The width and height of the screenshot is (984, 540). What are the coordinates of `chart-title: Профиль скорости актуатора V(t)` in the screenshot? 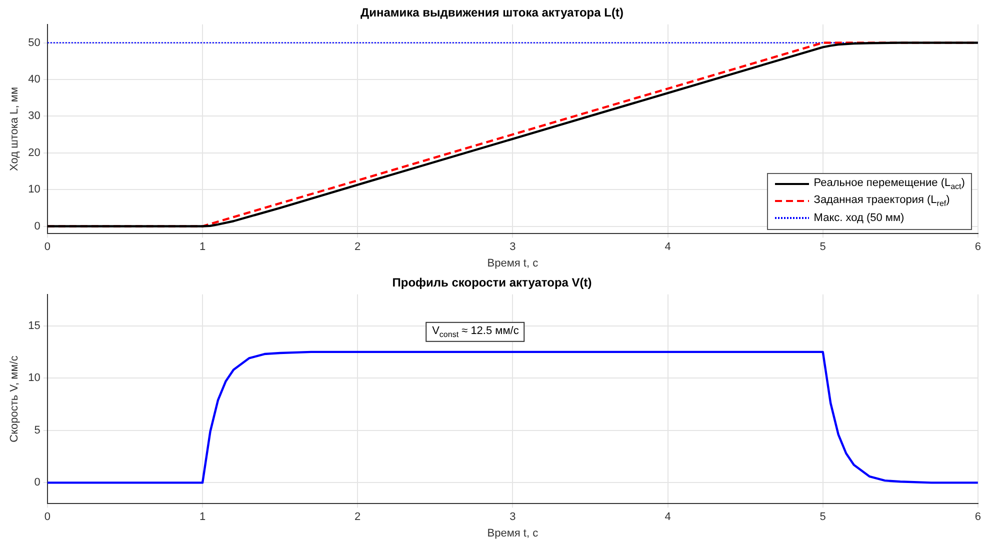 It's located at (492, 283).